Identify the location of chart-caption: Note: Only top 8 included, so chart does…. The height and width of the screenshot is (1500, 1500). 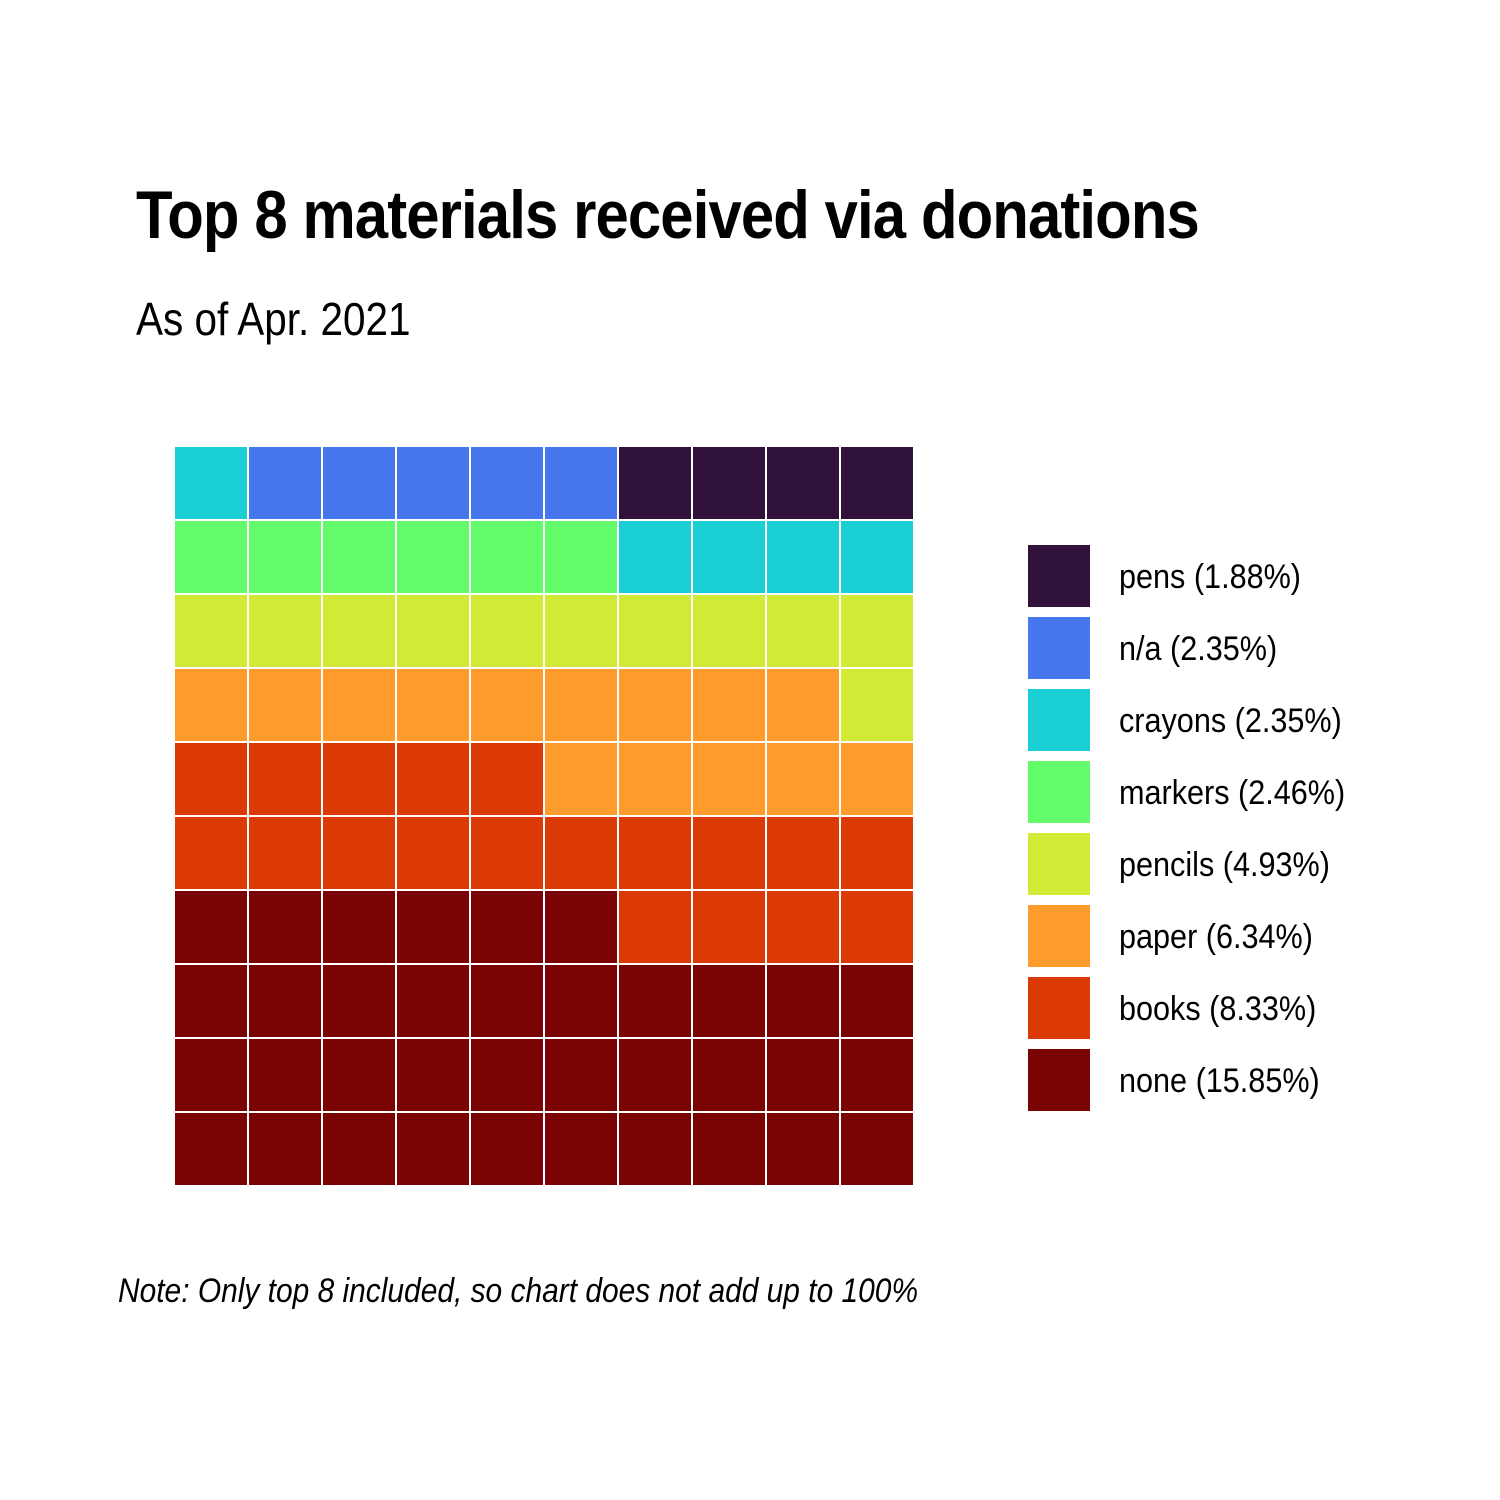
(518, 1291).